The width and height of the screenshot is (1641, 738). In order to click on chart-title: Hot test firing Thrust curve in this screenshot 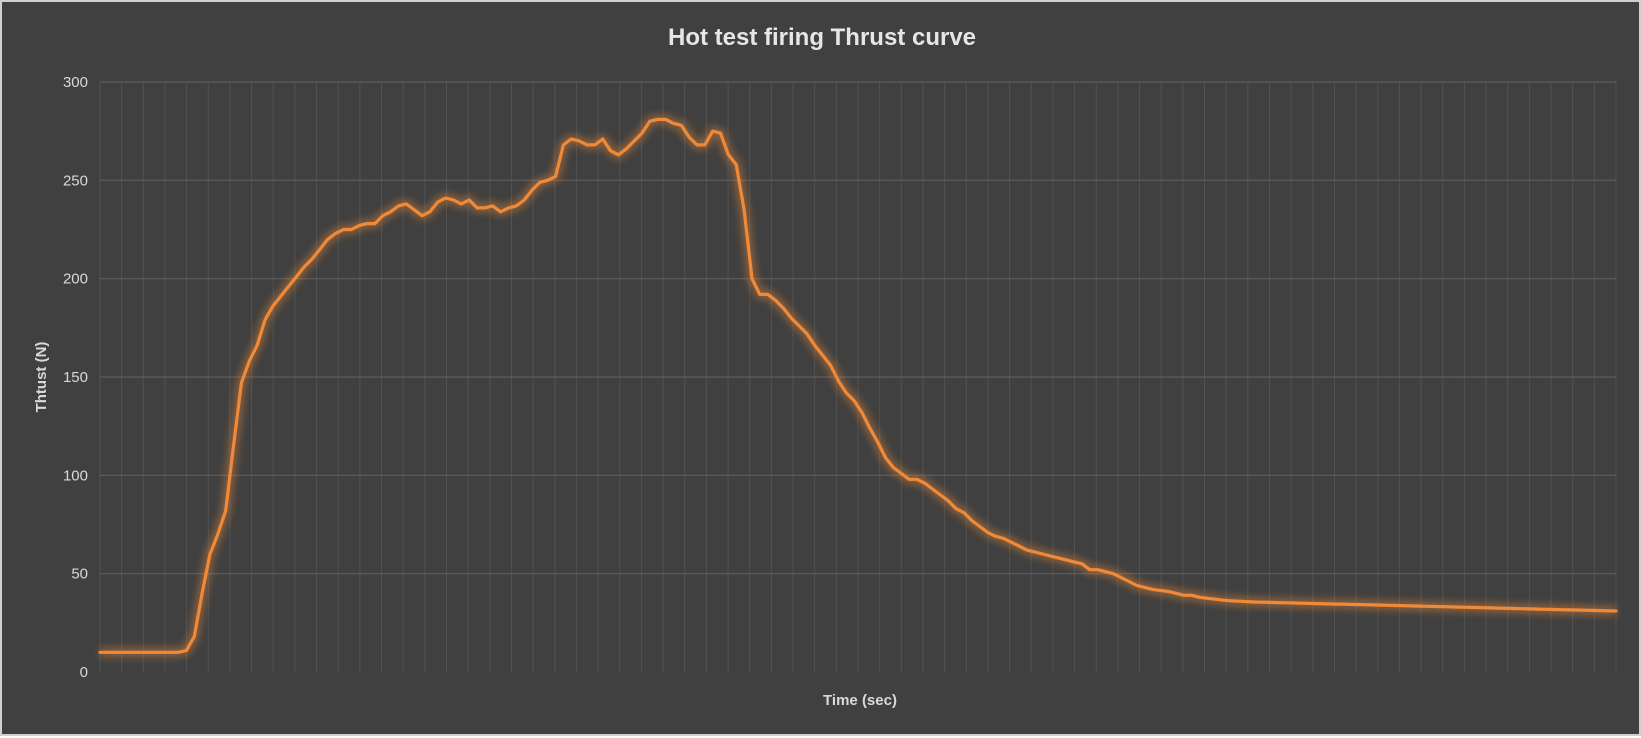, I will do `click(822, 37)`.